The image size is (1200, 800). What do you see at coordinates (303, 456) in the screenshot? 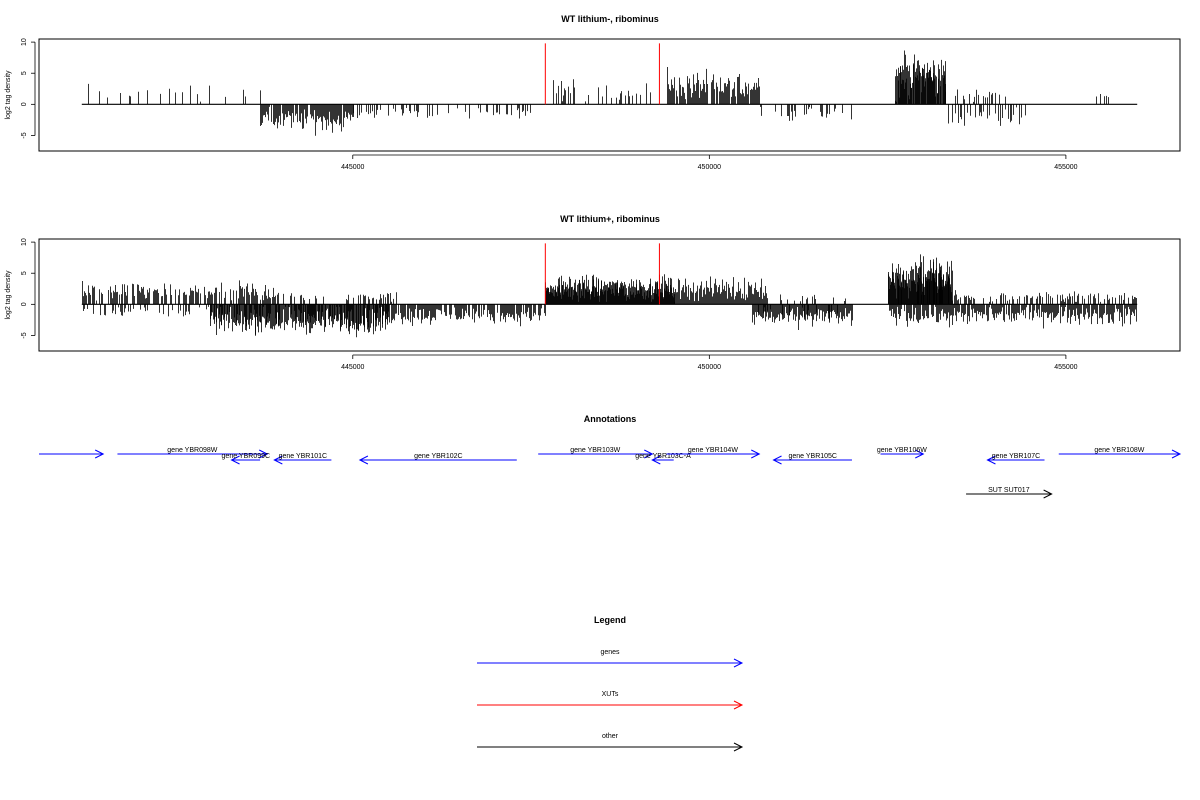
I see `feature-label: gene YBR101C` at bounding box center [303, 456].